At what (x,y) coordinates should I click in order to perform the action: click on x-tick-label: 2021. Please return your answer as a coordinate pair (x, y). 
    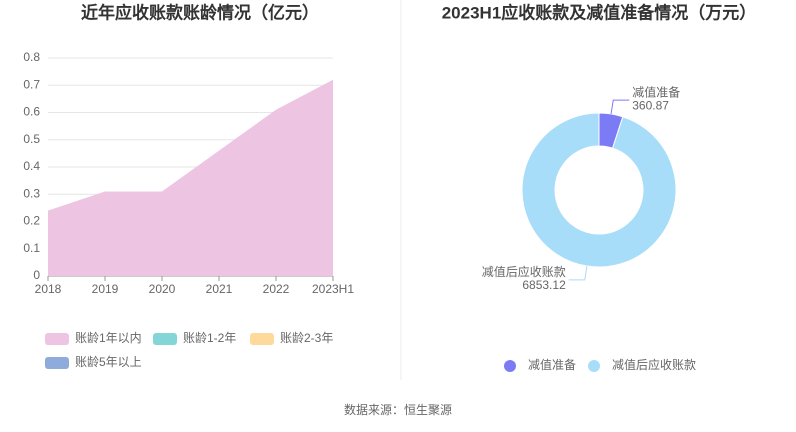
    Looking at the image, I should click on (219, 289).